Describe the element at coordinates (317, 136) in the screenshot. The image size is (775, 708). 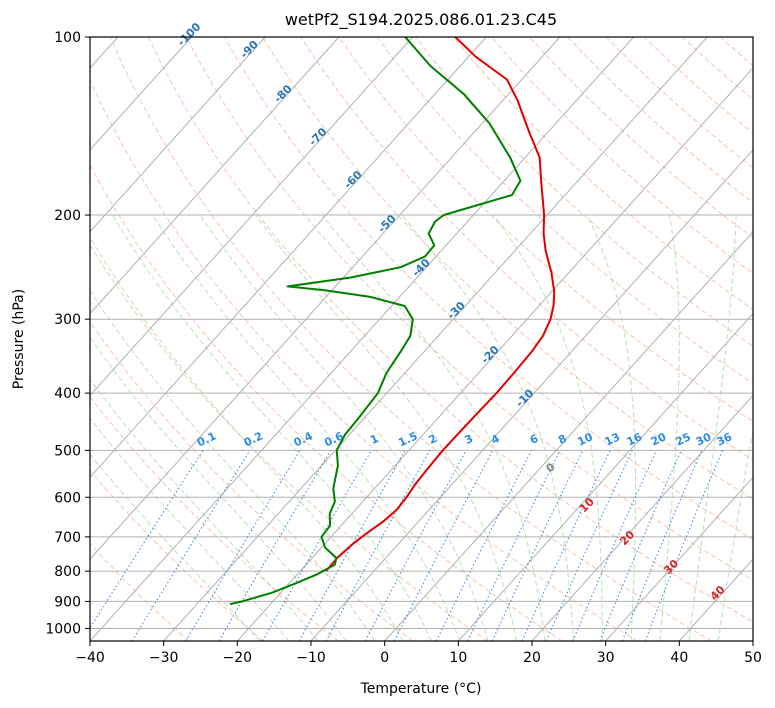
I see `isotherm-label: -70` at that location.